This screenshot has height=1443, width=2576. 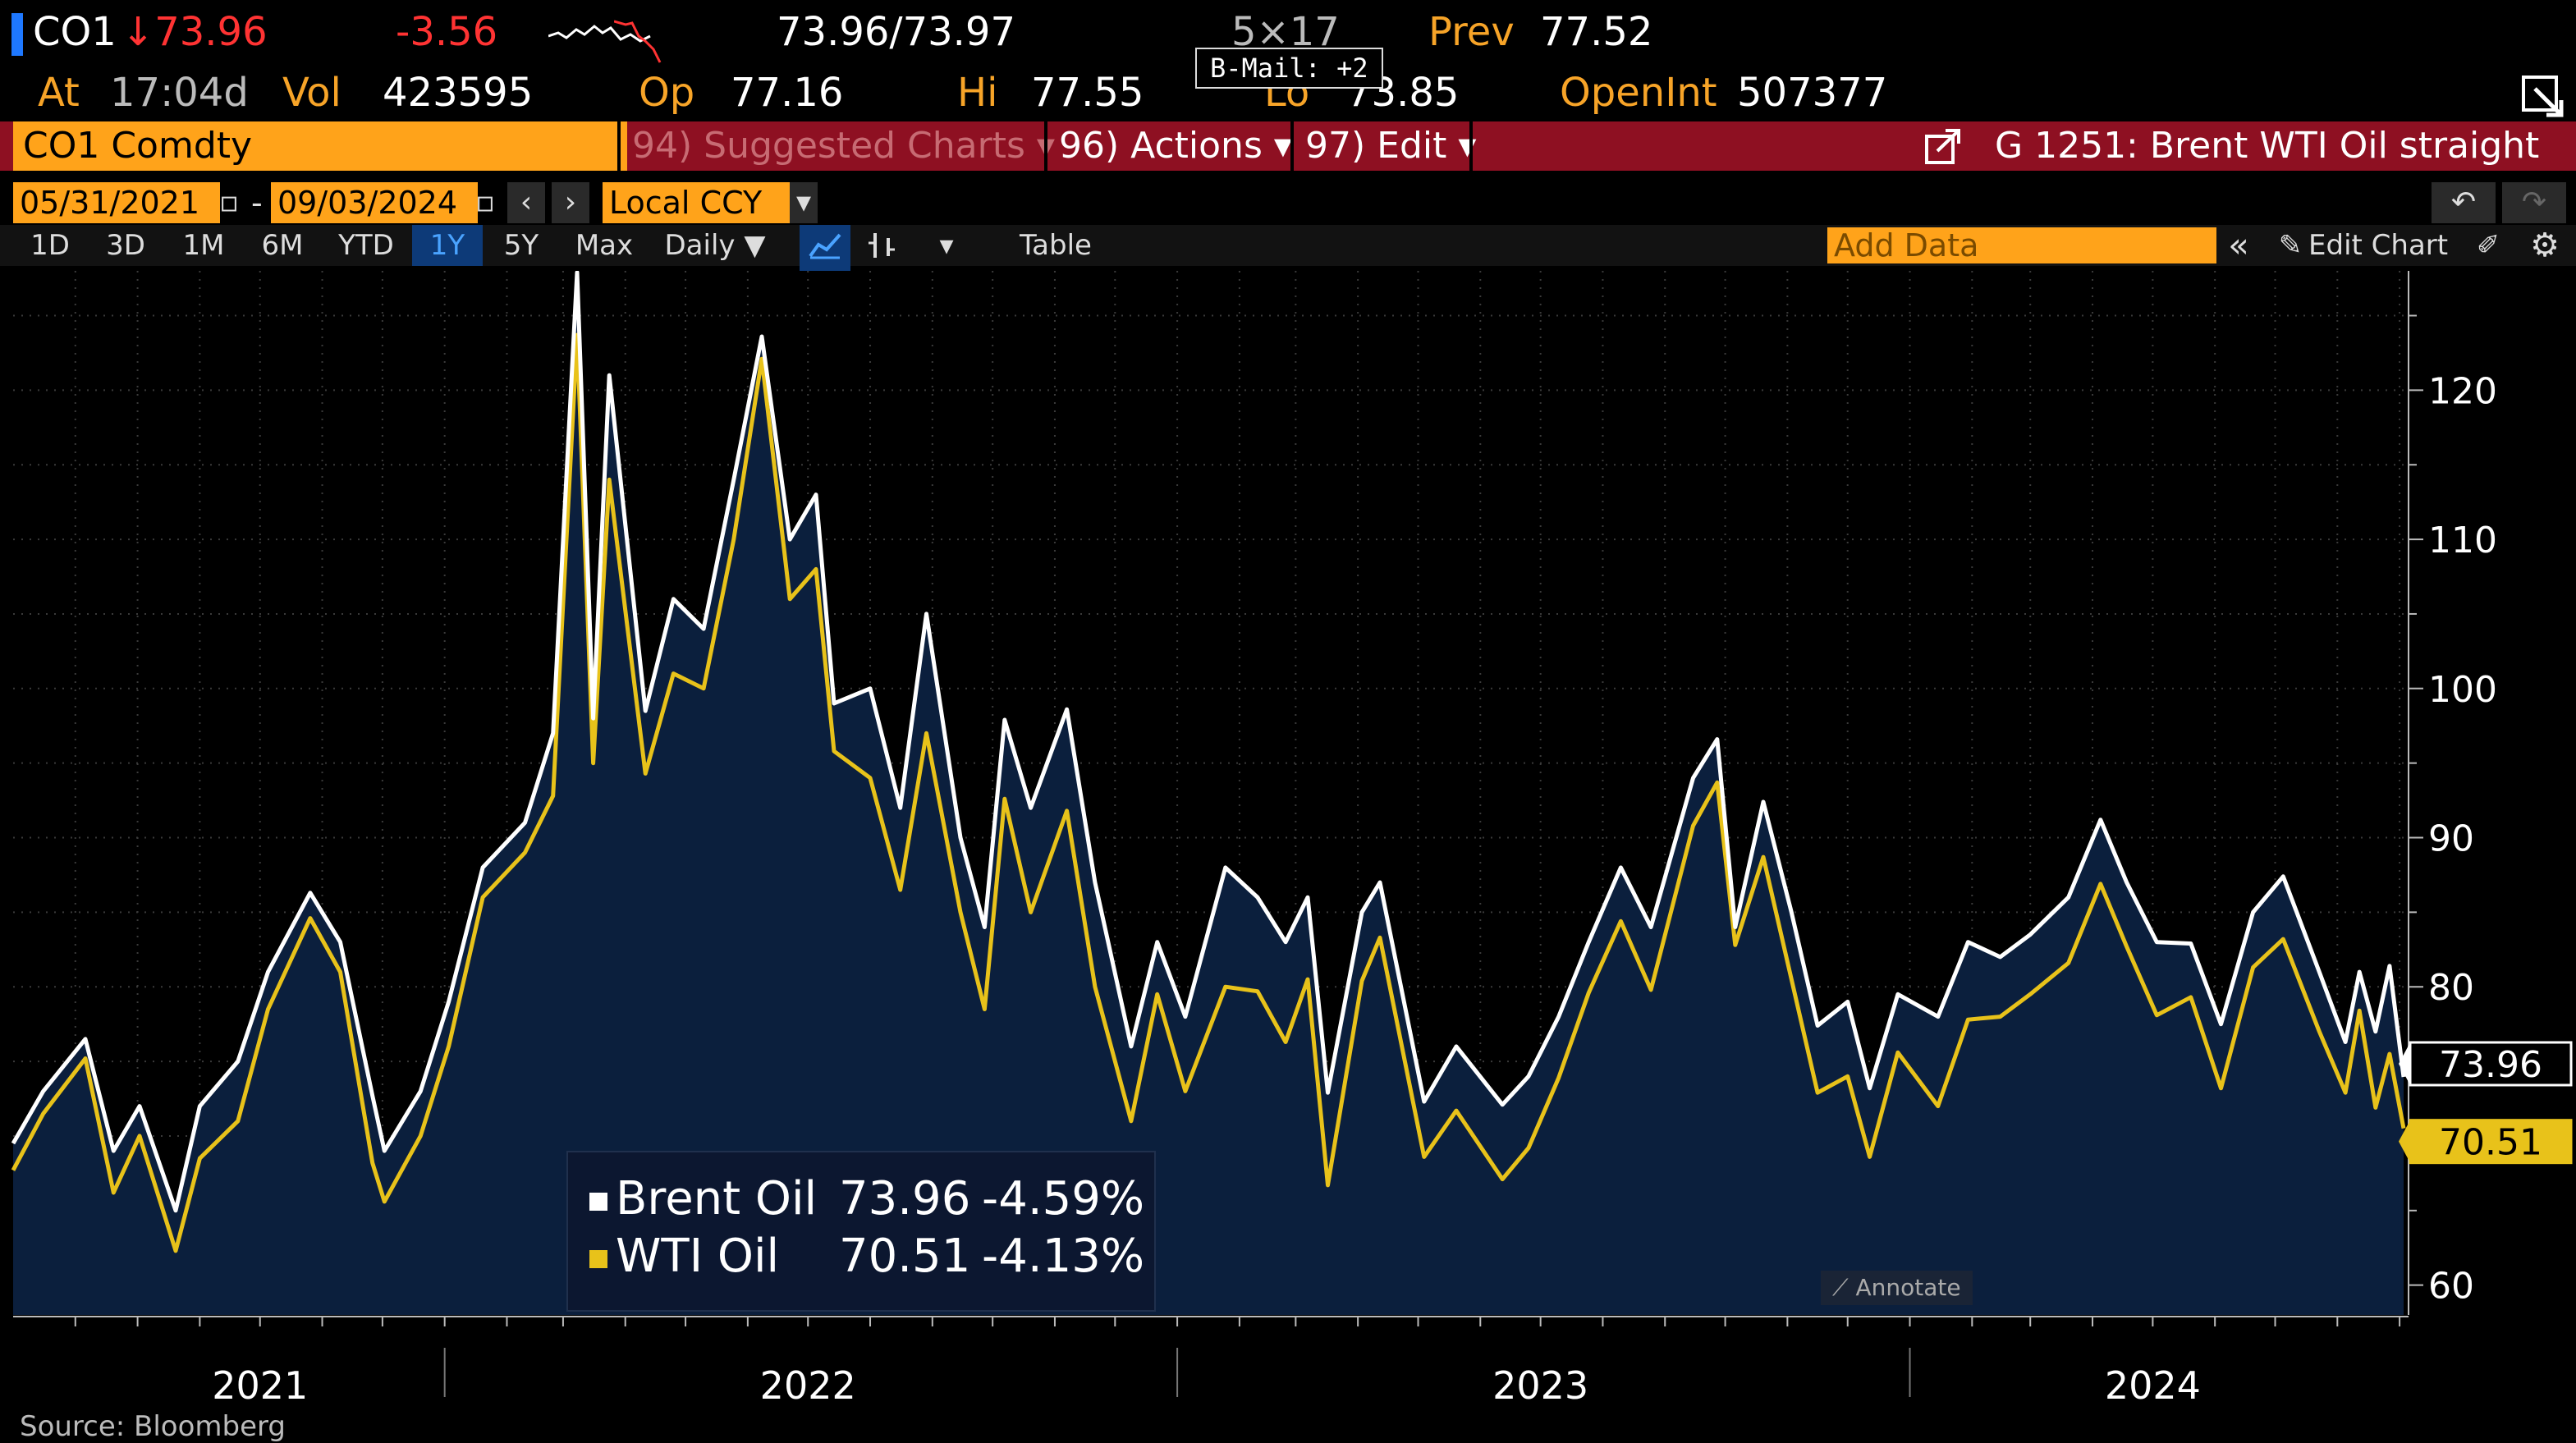 What do you see at coordinates (1087, 93) in the screenshot?
I see `high-price: 77.55` at bounding box center [1087, 93].